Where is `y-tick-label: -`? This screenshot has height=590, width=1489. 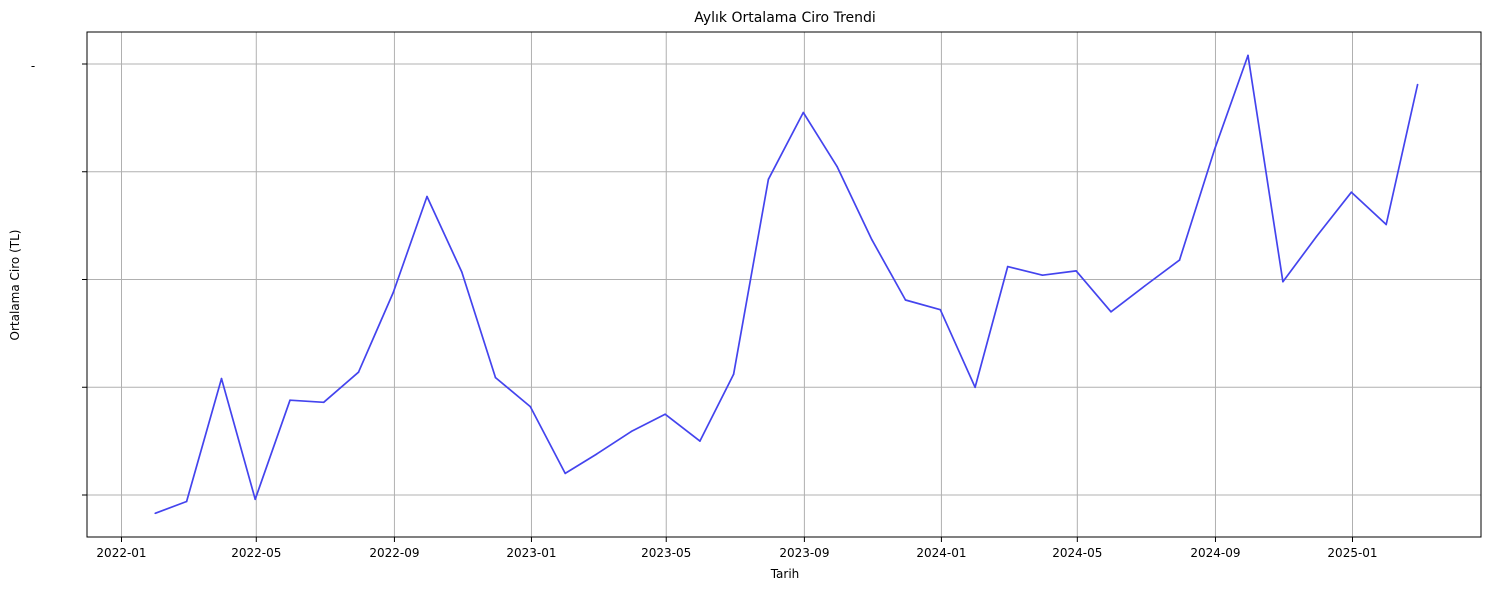 y-tick-label: - is located at coordinates (33, 66).